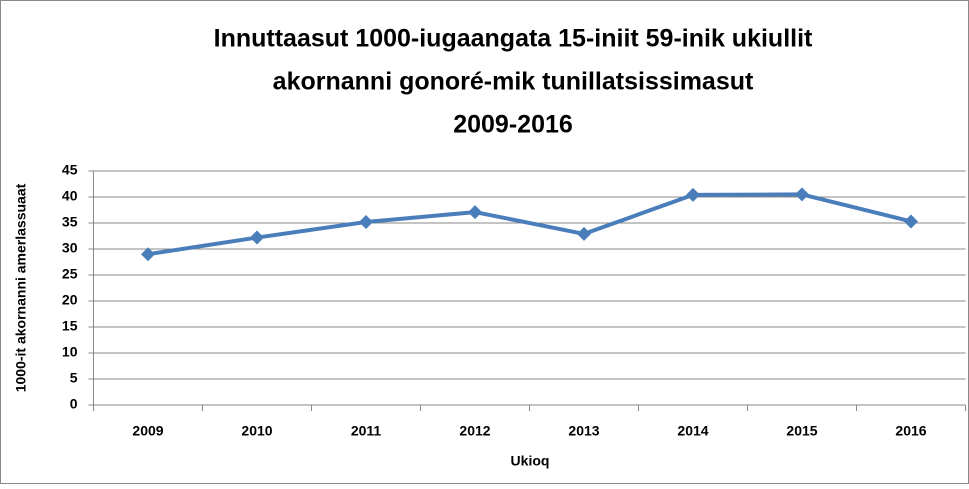 This screenshot has width=969, height=489. I want to click on y-tick-label: 5, so click(74, 378).